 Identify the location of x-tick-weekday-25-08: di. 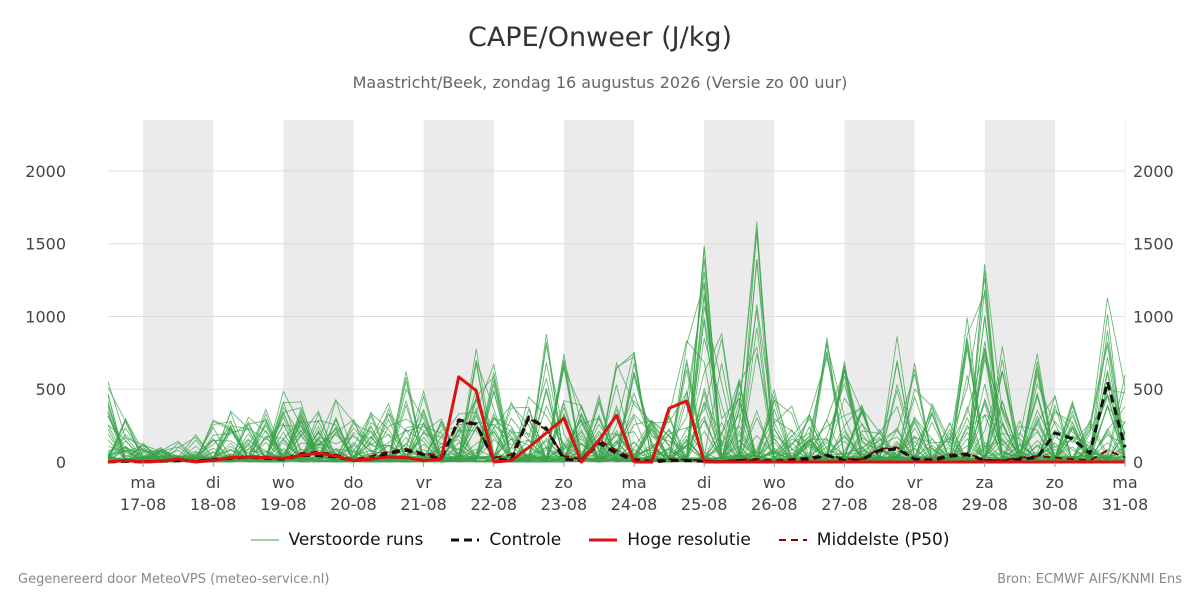
(704, 482).